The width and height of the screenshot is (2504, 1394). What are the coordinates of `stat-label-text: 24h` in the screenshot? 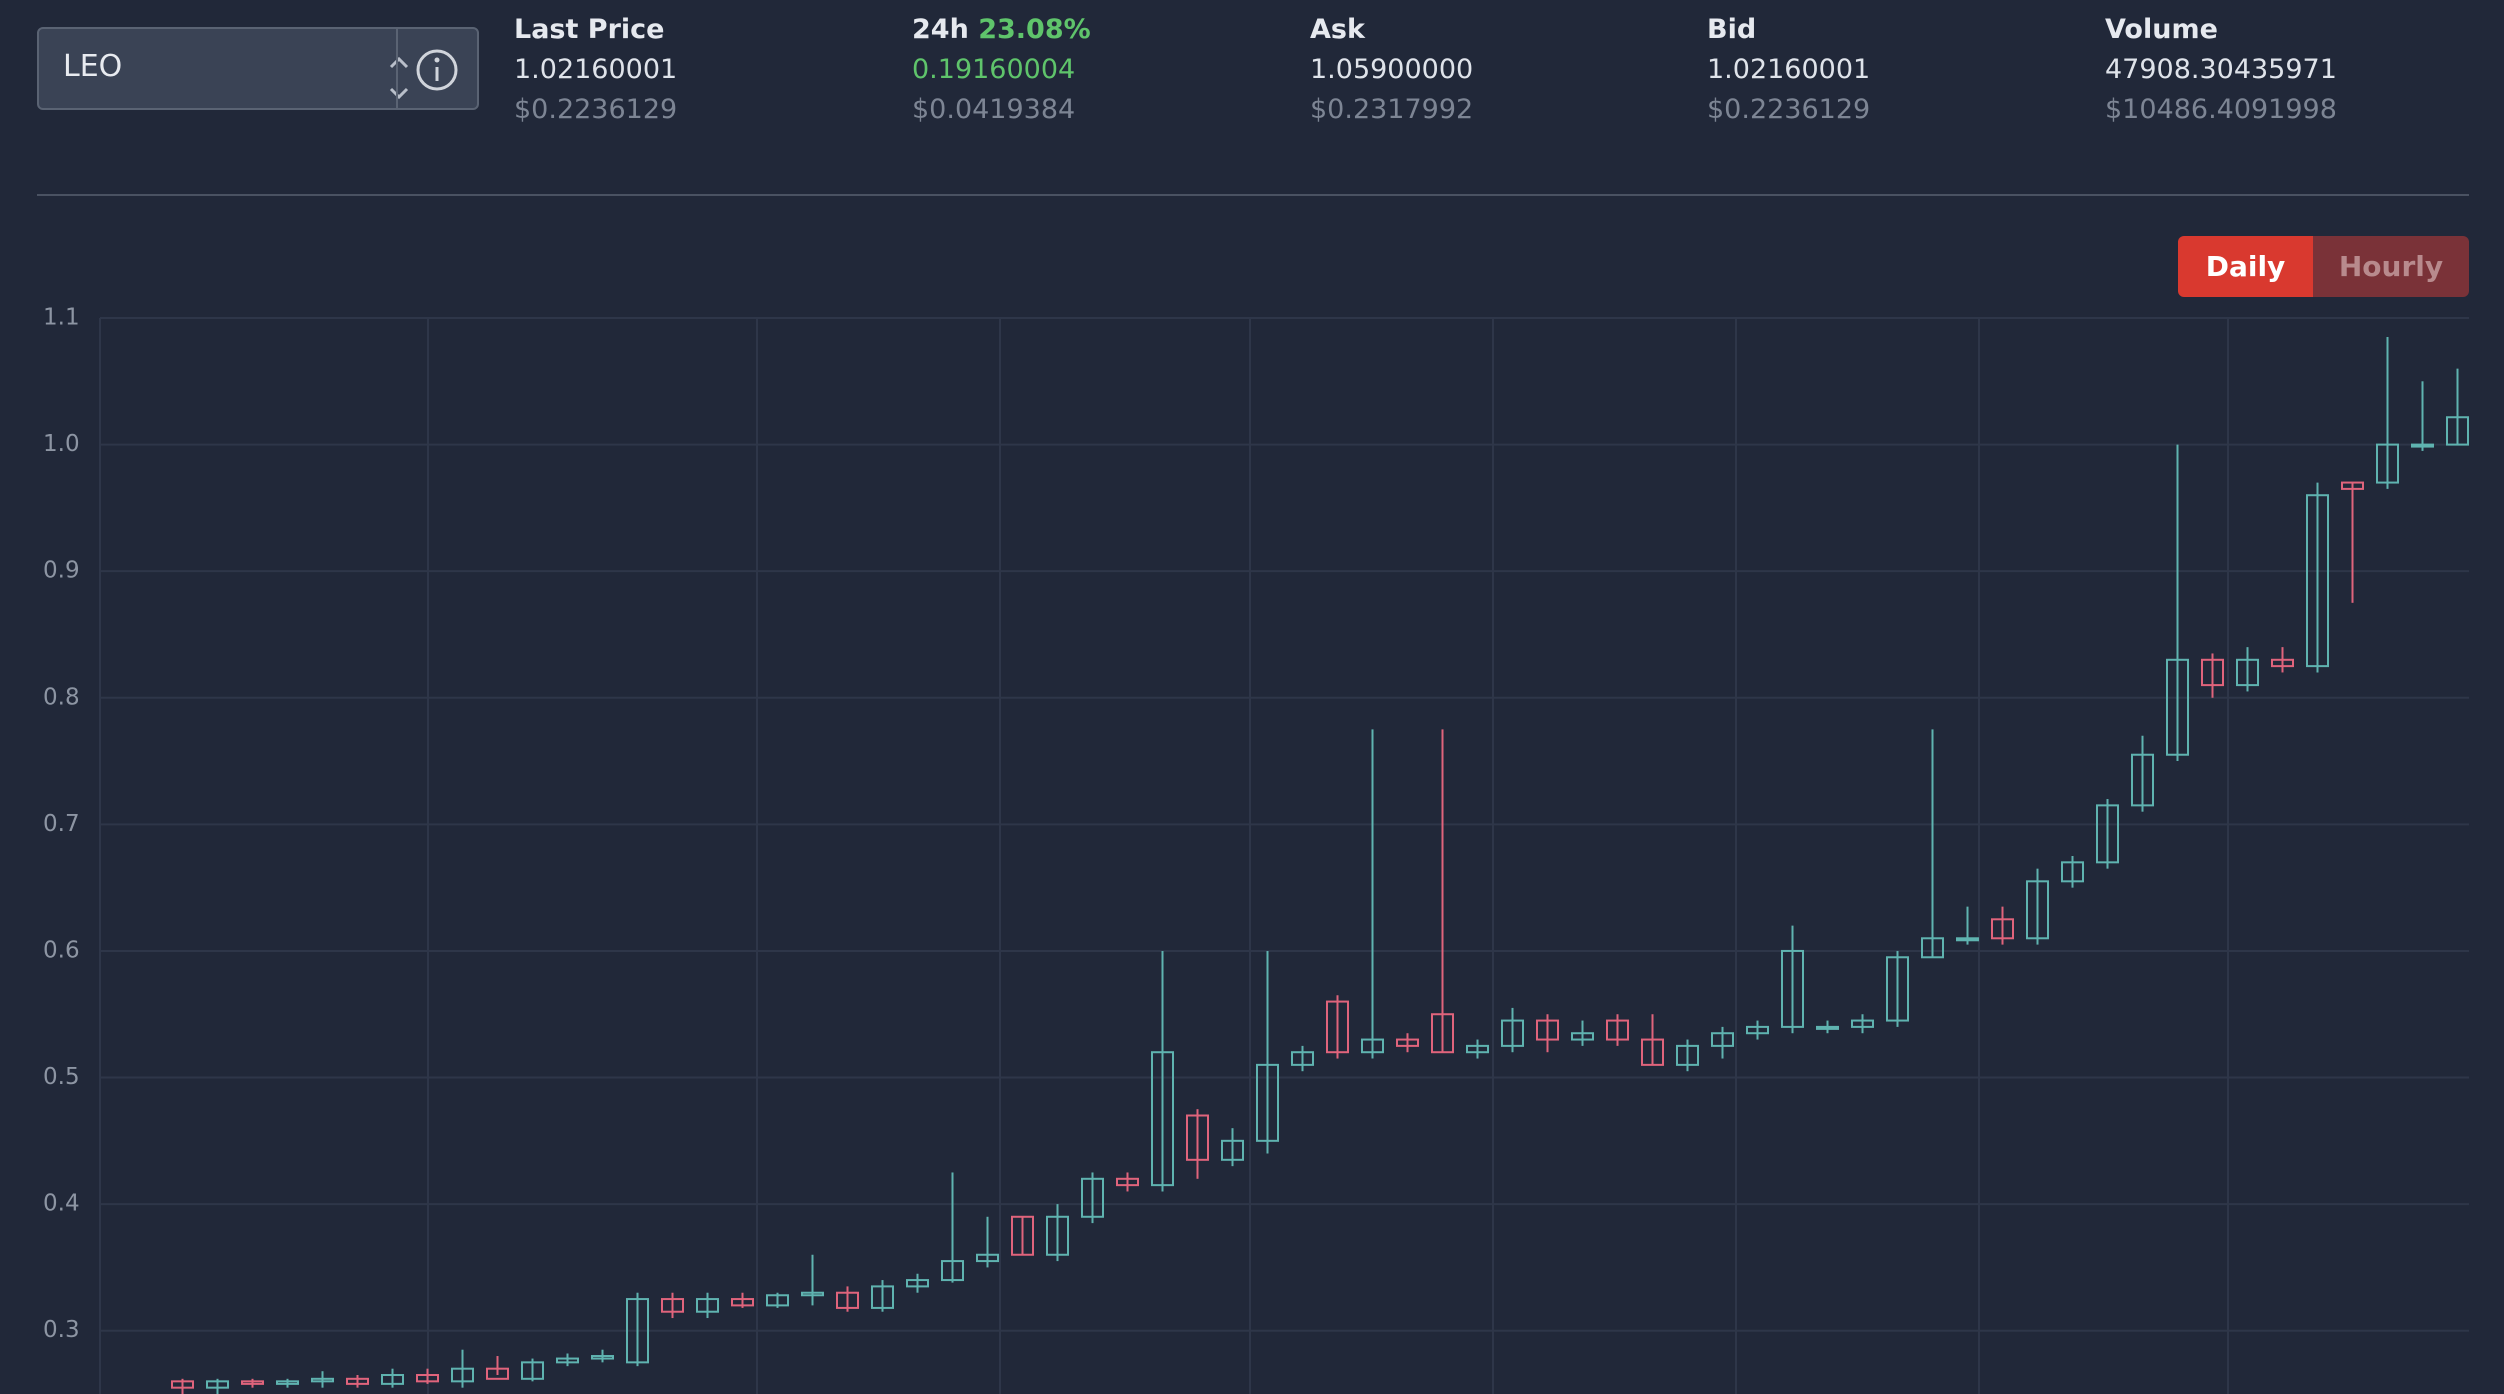 It's located at (940, 29).